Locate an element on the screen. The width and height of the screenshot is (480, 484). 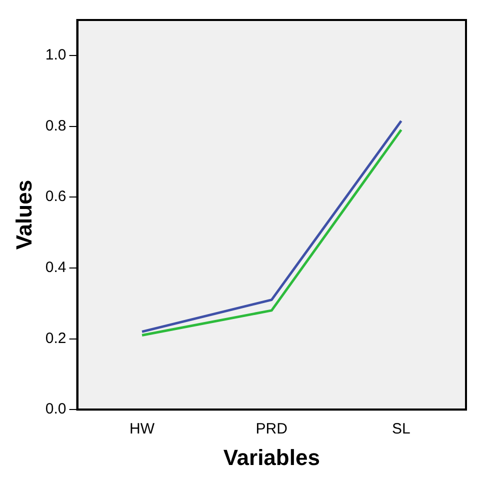
y-axis-title: Values is located at coordinates (23, 215).